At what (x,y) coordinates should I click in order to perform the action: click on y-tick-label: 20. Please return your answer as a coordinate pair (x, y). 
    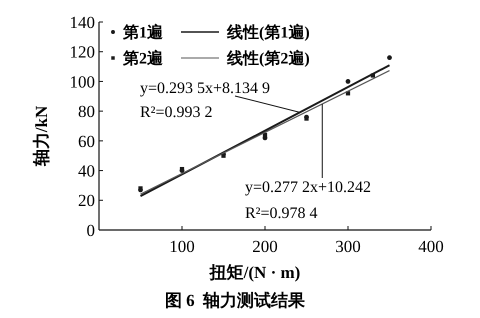
    Looking at the image, I should click on (86, 200).